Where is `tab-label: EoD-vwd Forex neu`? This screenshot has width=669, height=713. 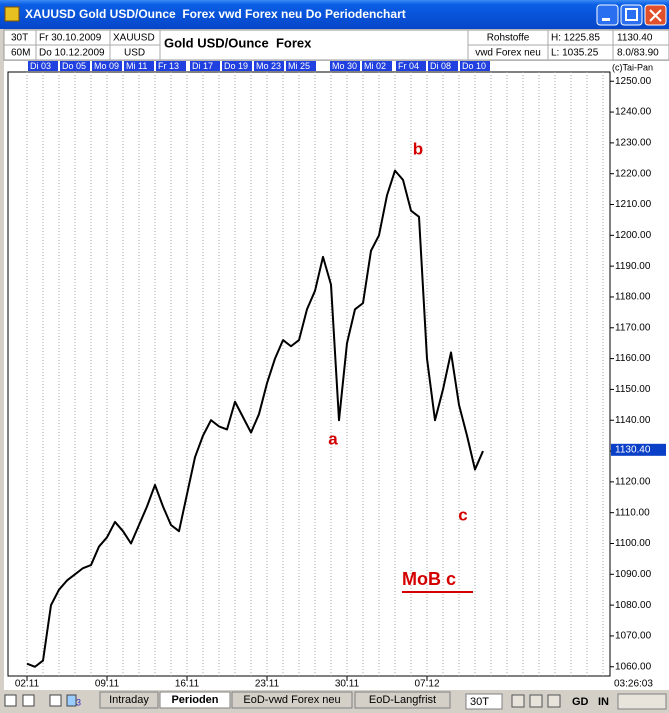 tab-label: EoD-vwd Forex neu is located at coordinates (291, 700).